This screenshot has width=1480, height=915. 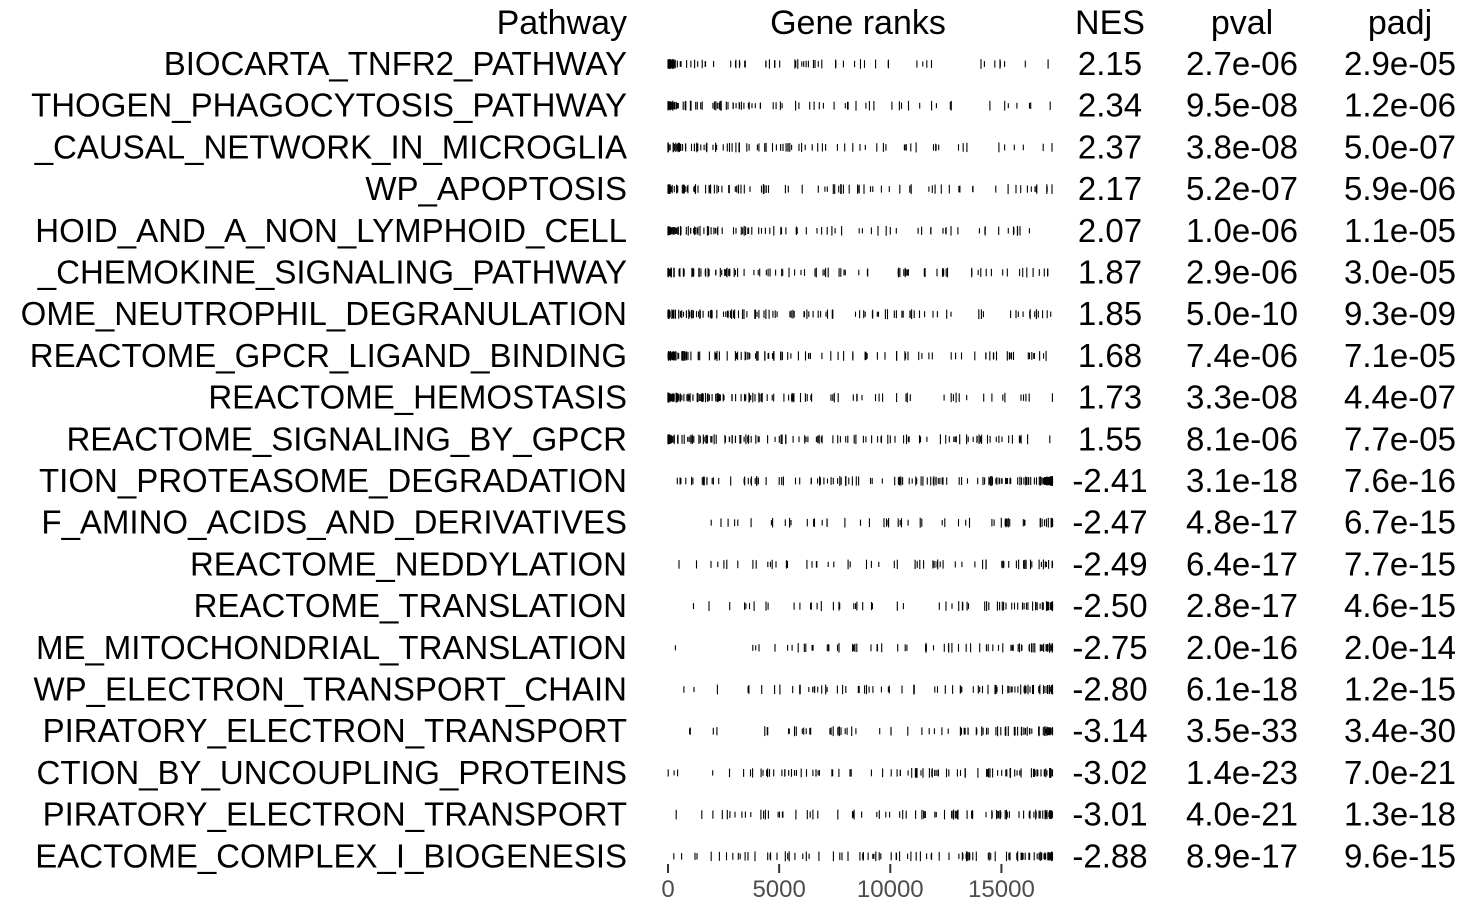 What do you see at coordinates (1400, 855) in the screenshot?
I see `padj-value: 9.6e-15` at bounding box center [1400, 855].